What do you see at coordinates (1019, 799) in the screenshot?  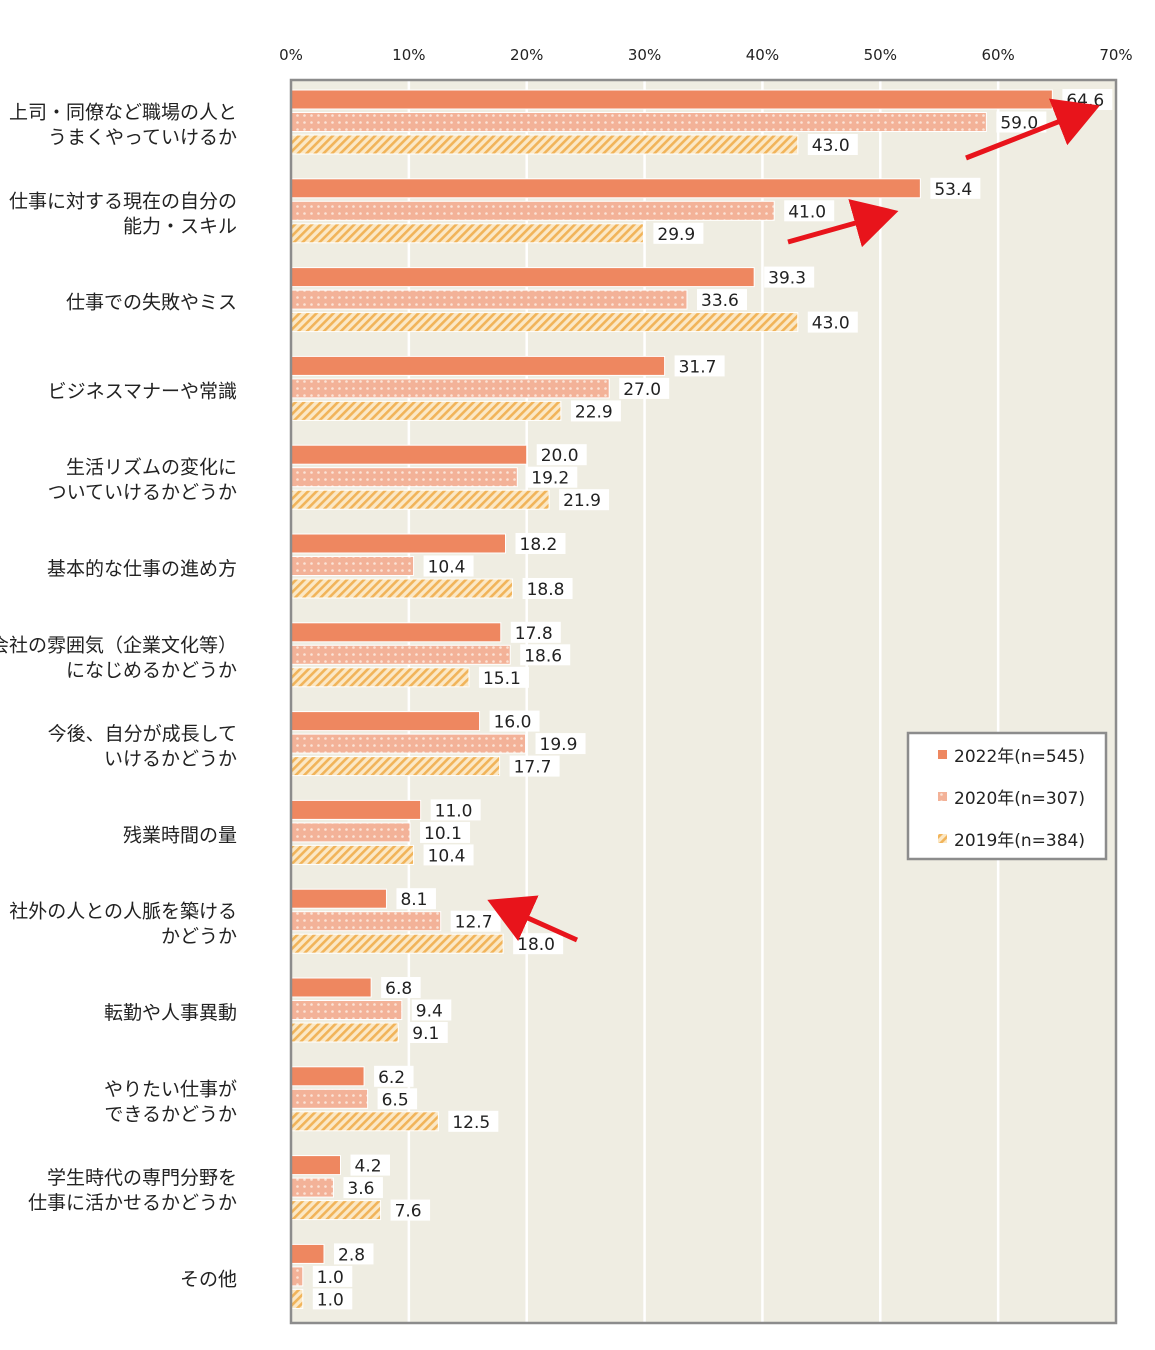 I see `legend-label: 2020年(n=307)` at bounding box center [1019, 799].